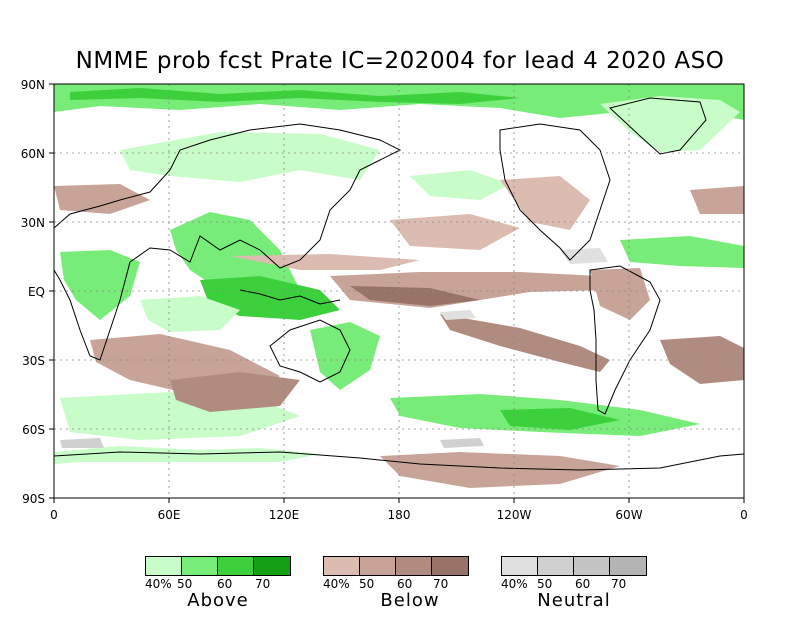 This screenshot has height=618, width=800. Describe the element at coordinates (455, 232) in the screenshot. I see `below-north-pacific` at that location.